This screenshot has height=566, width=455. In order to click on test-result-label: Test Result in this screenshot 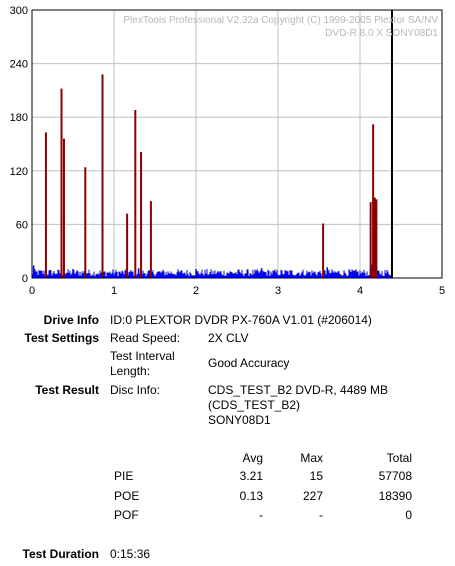, I will do `click(67, 390)`.